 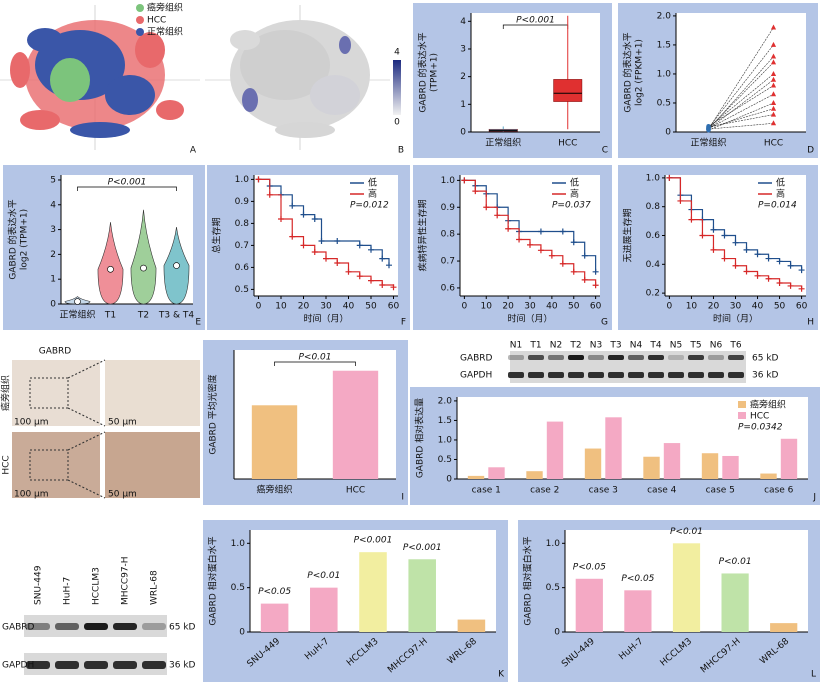 What do you see at coordinates (122, 495) in the screenshot?
I see `scale-bar-label: 50 μm` at bounding box center [122, 495].